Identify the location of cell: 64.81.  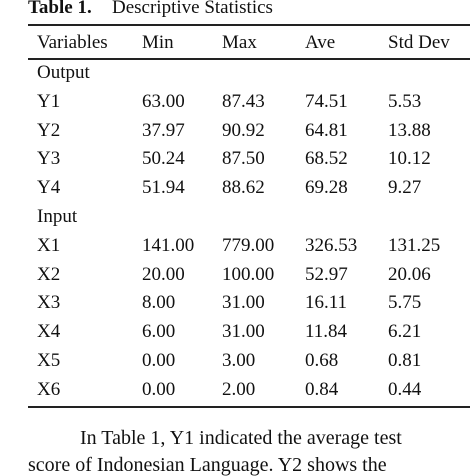
(326, 130).